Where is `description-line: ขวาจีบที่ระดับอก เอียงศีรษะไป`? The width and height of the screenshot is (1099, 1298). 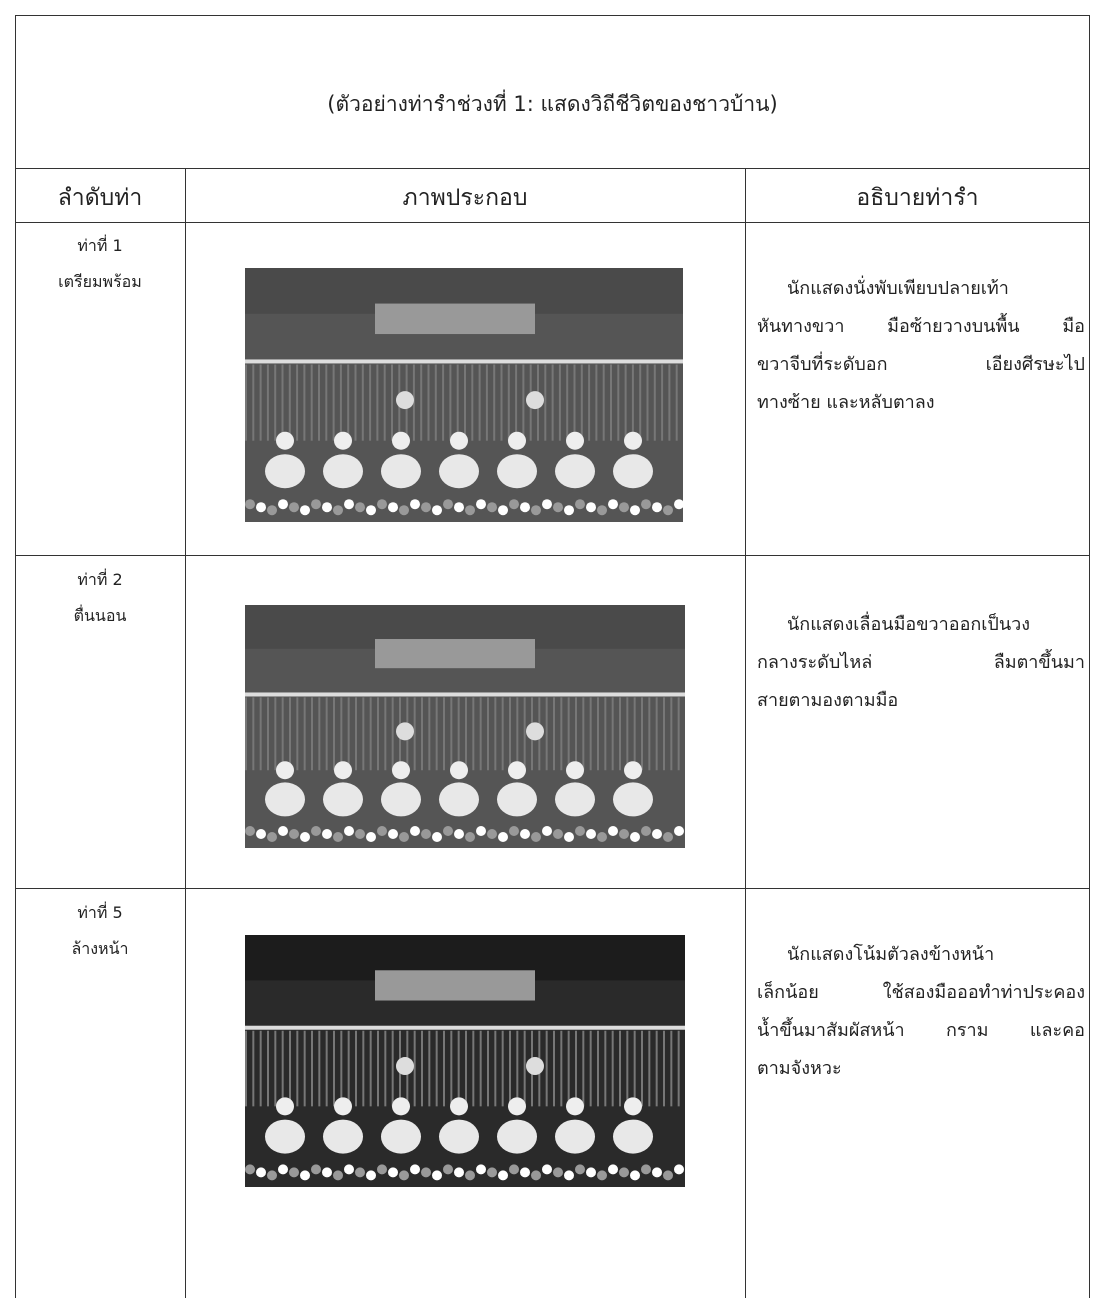 description-line: ขวาจีบที่ระดับอก เอียงศีรษะไป is located at coordinates (921, 364).